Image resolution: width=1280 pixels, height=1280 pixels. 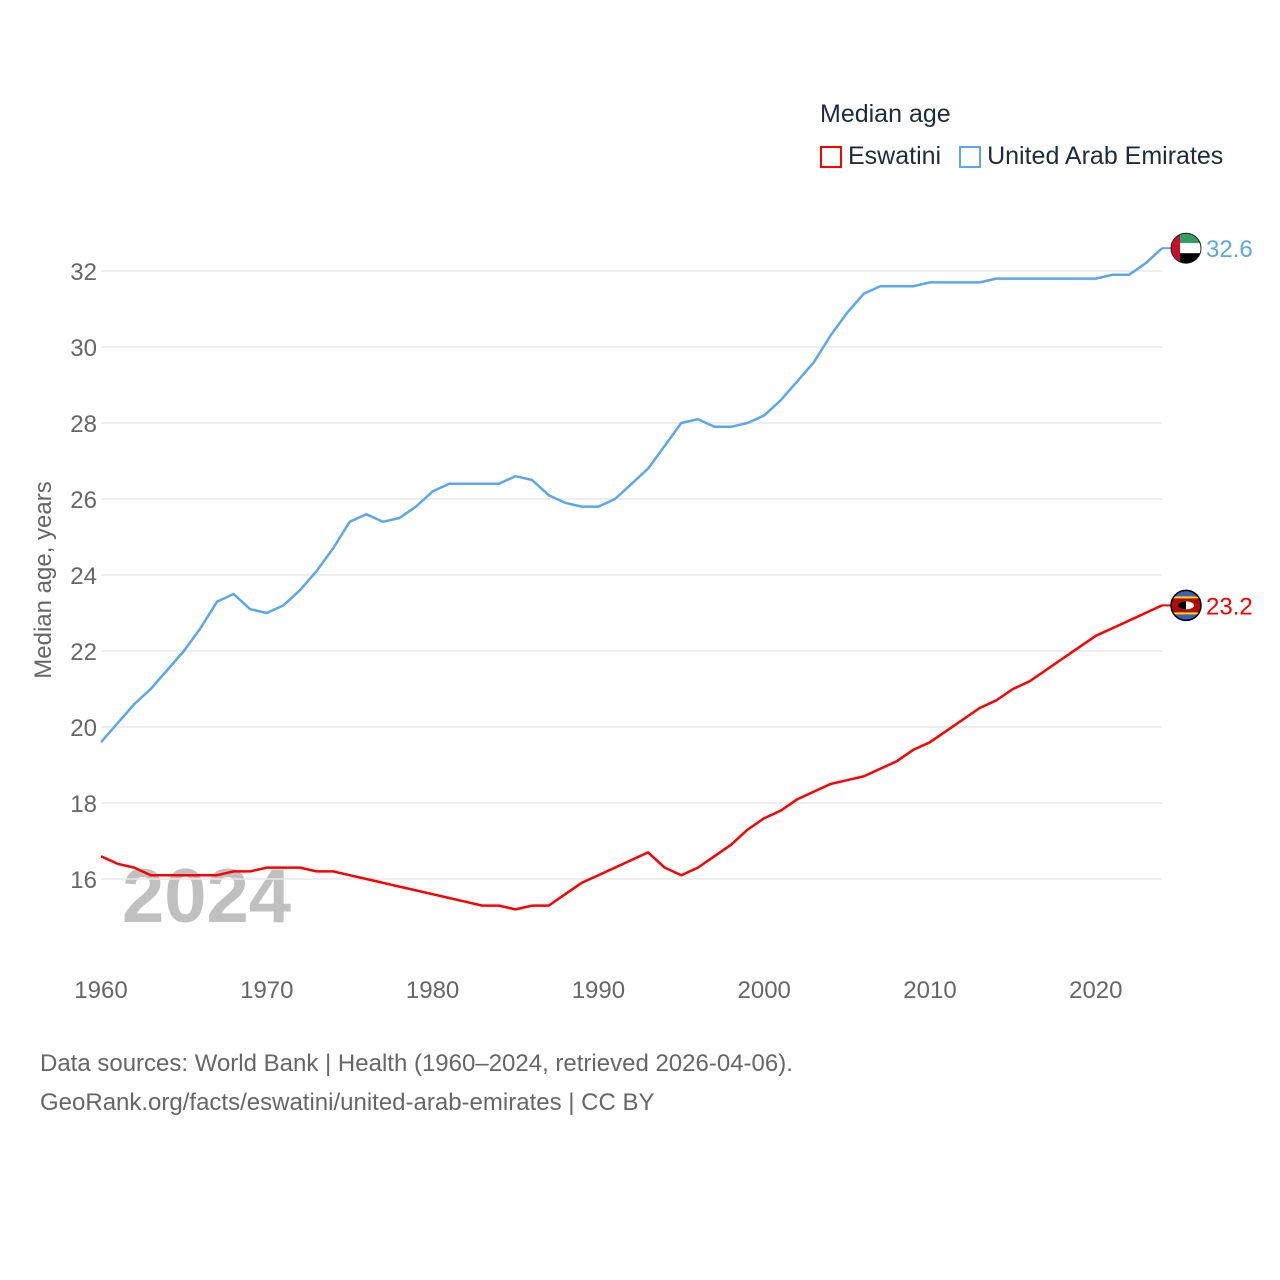 I want to click on legend-label-uae: United Arab Emirates, so click(x=1105, y=156).